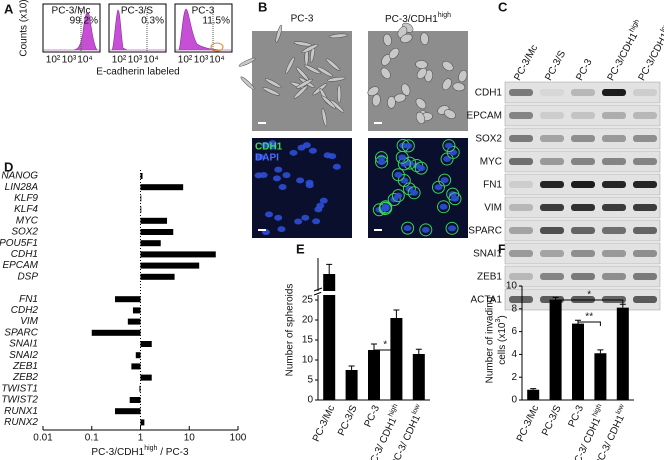 The image size is (664, 460). What do you see at coordinates (84, 21) in the screenshot?
I see `gate-percent: 99.2%` at bounding box center [84, 21].